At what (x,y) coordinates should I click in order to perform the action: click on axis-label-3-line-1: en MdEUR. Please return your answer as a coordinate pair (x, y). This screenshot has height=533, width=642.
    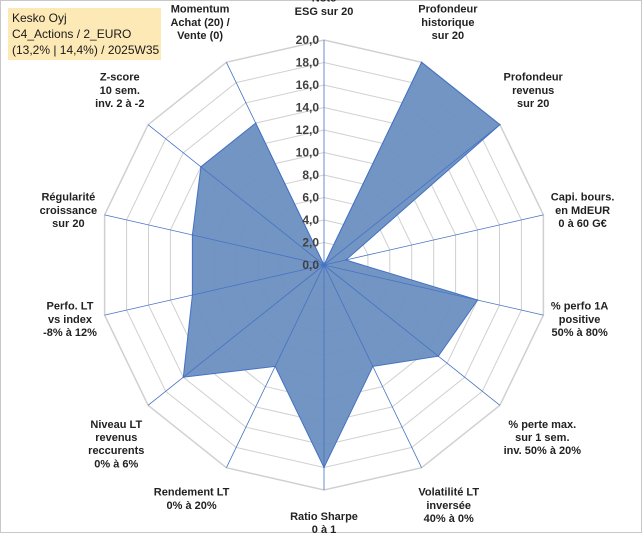
    Looking at the image, I should click on (582, 211).